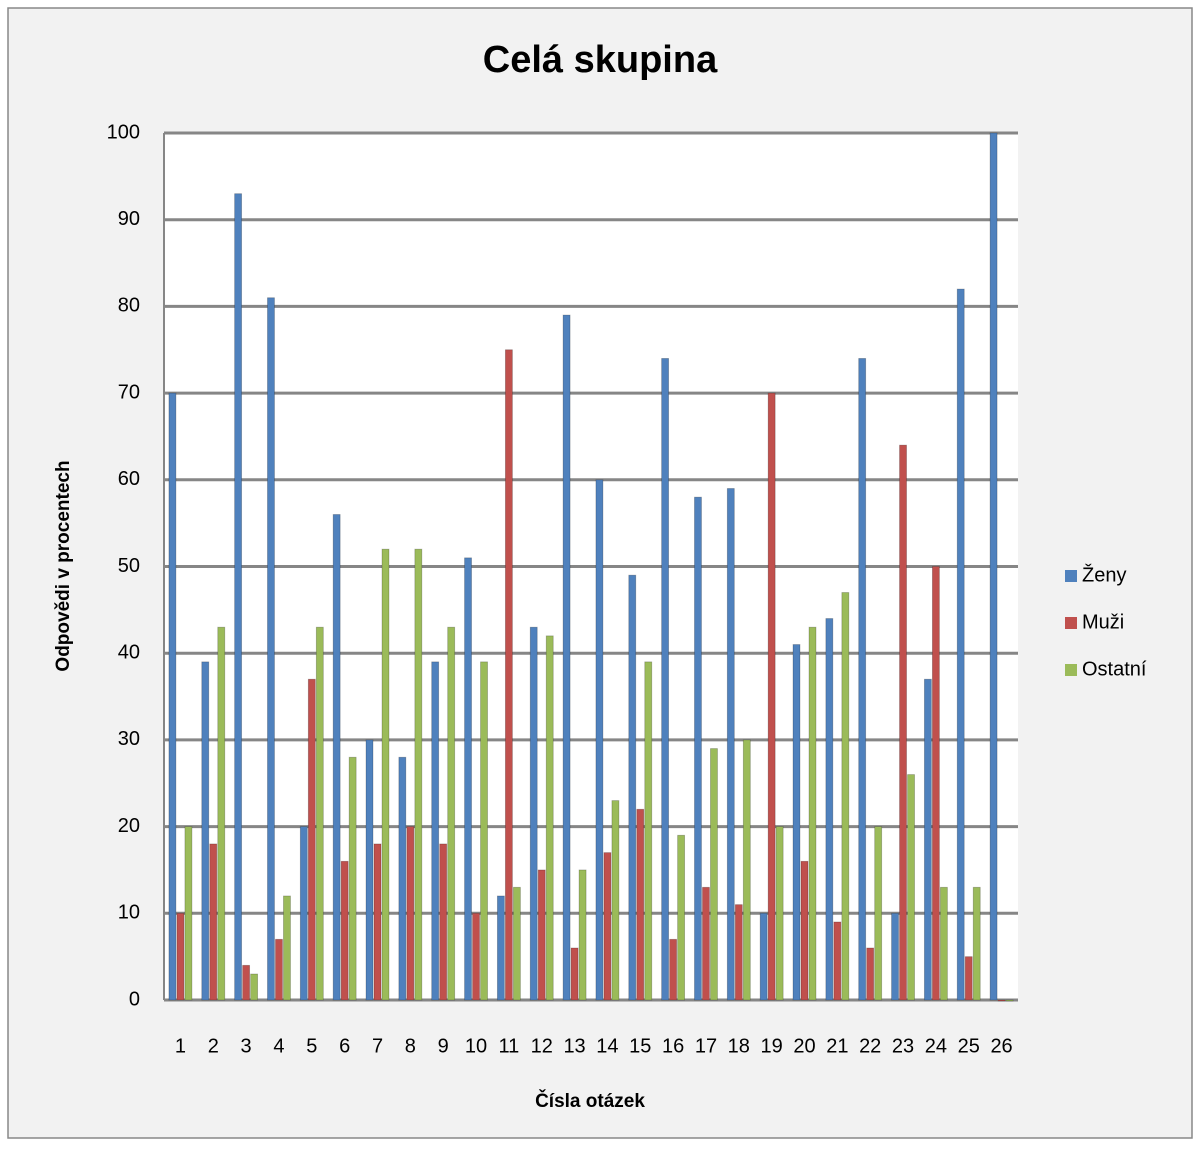 This screenshot has height=1151, width=1200. Describe the element at coordinates (134, 999) in the screenshot. I see `y-tick-label: 0` at that location.